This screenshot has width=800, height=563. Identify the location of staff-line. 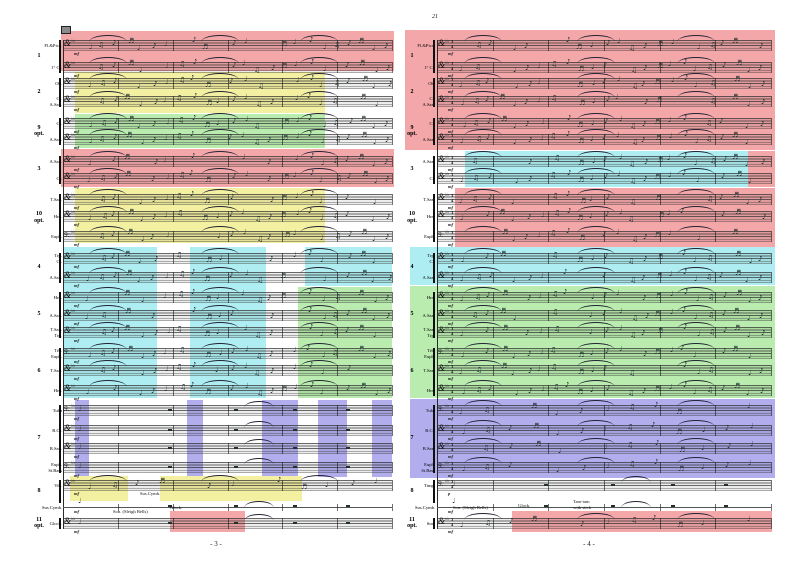
(227, 507).